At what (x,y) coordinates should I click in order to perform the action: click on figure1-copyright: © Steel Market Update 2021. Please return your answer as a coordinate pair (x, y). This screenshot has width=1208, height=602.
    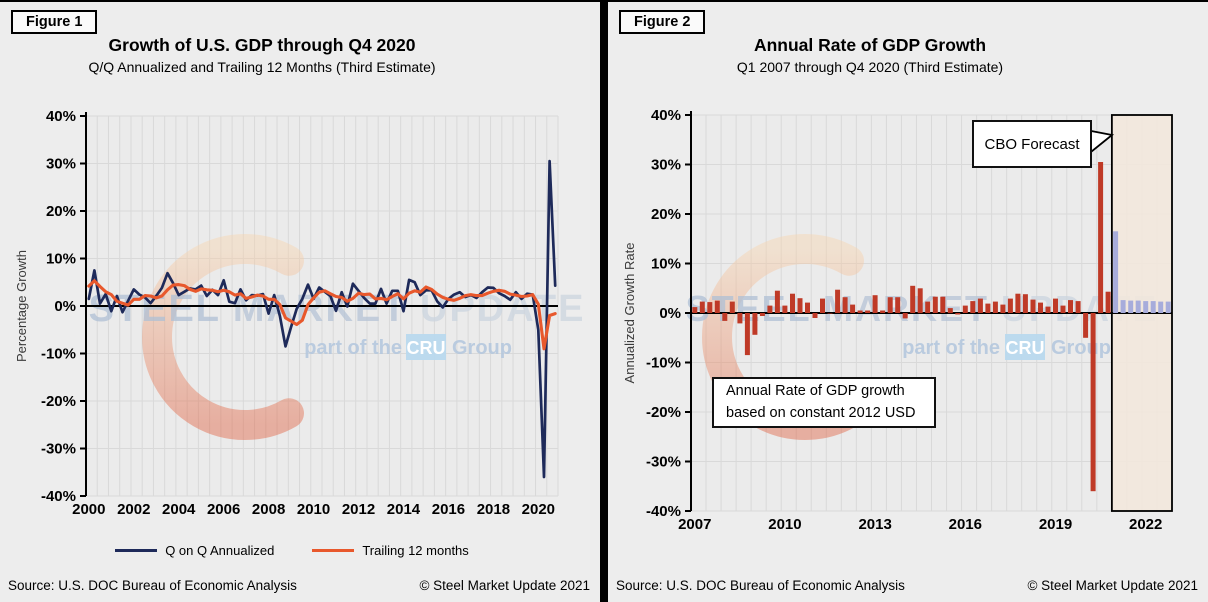
    Looking at the image, I should click on (504, 585).